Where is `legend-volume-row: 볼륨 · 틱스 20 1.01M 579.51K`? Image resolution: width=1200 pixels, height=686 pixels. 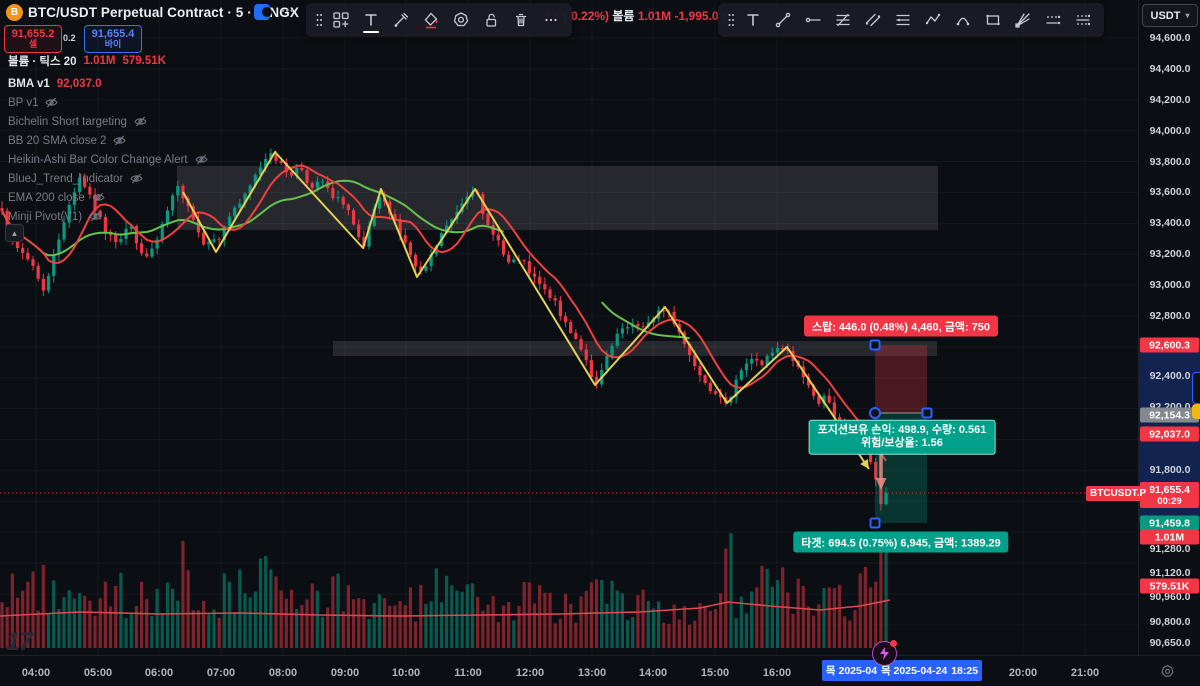
legend-volume-row: 볼륨 · 틱스 20 1.01M 579.51K is located at coordinates (87, 60).